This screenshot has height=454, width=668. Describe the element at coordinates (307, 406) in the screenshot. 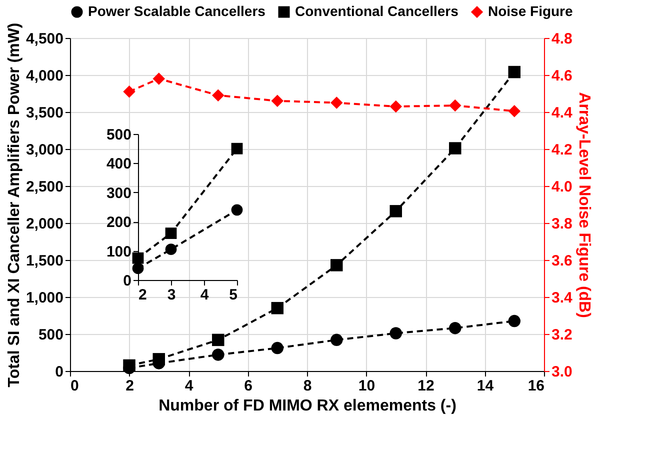

I see `x-axis-title: Number of FD MIMO RX elemements (-)` at that location.